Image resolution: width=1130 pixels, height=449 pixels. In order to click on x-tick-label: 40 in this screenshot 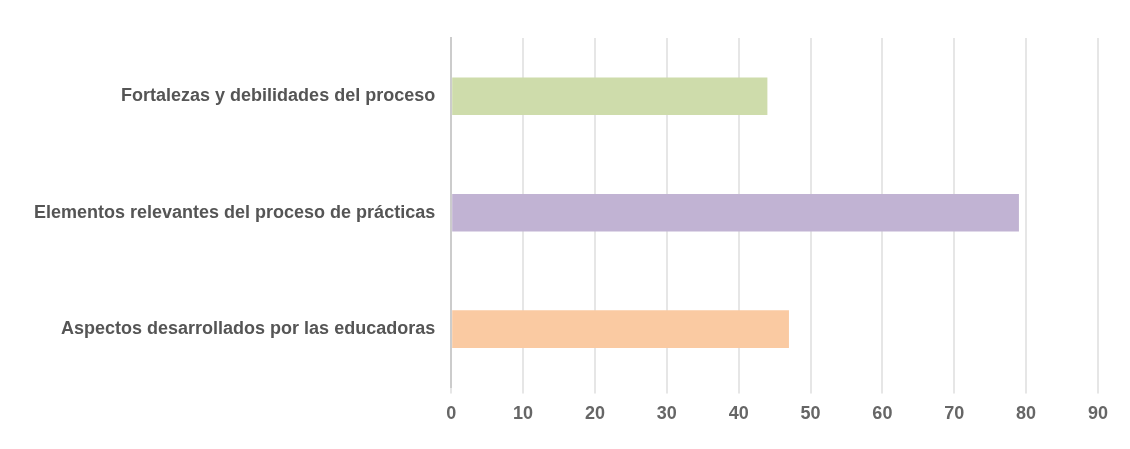, I will do `click(738, 413)`.